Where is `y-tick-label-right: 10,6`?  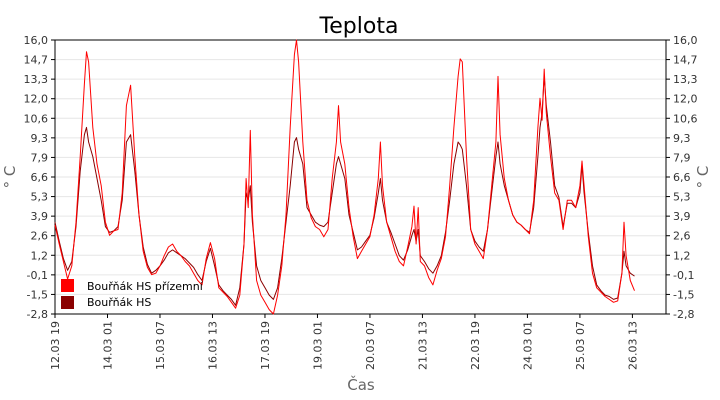 y-tick-label-right: 10,6 is located at coordinates (685, 118).